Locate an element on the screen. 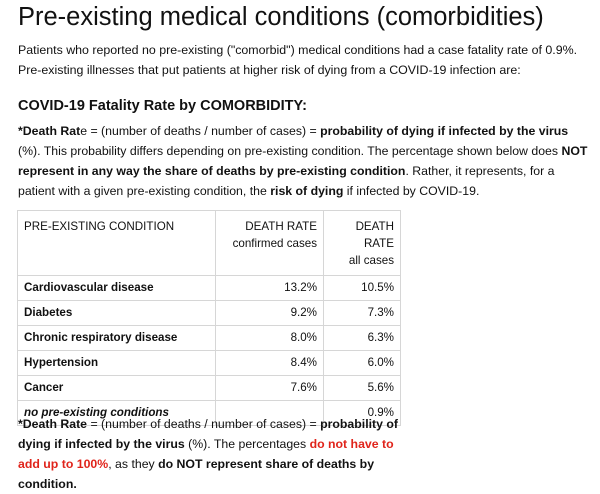  row-condition: Chronic respiratory disease is located at coordinates (116, 338).